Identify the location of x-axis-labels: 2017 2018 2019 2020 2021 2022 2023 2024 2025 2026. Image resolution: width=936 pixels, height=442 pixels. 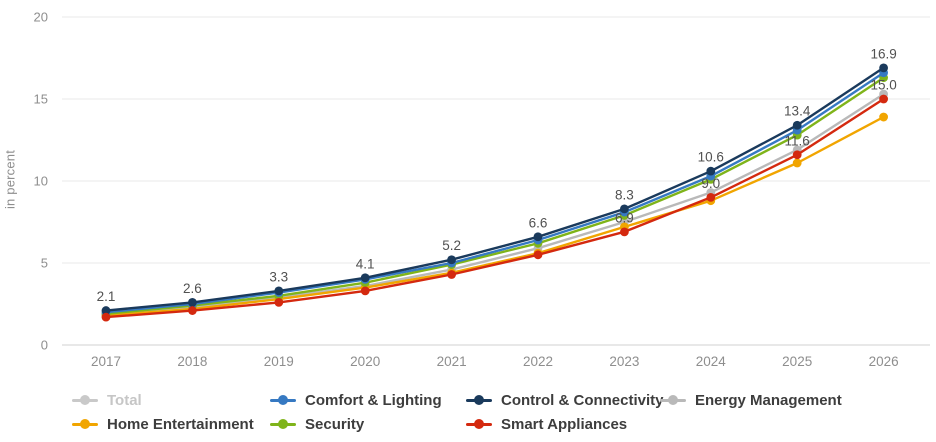
(495, 361).